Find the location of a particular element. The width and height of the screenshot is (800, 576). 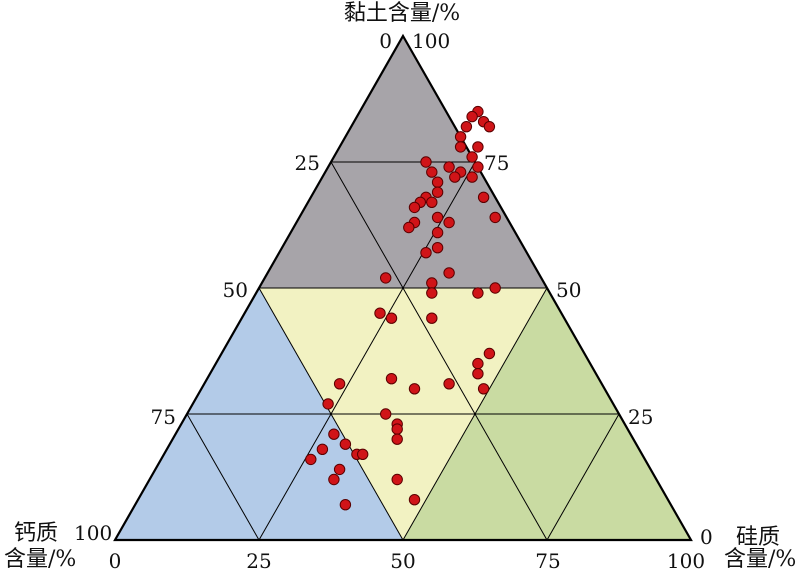

bottom-tick-0: 0 is located at coordinates (115, 561).